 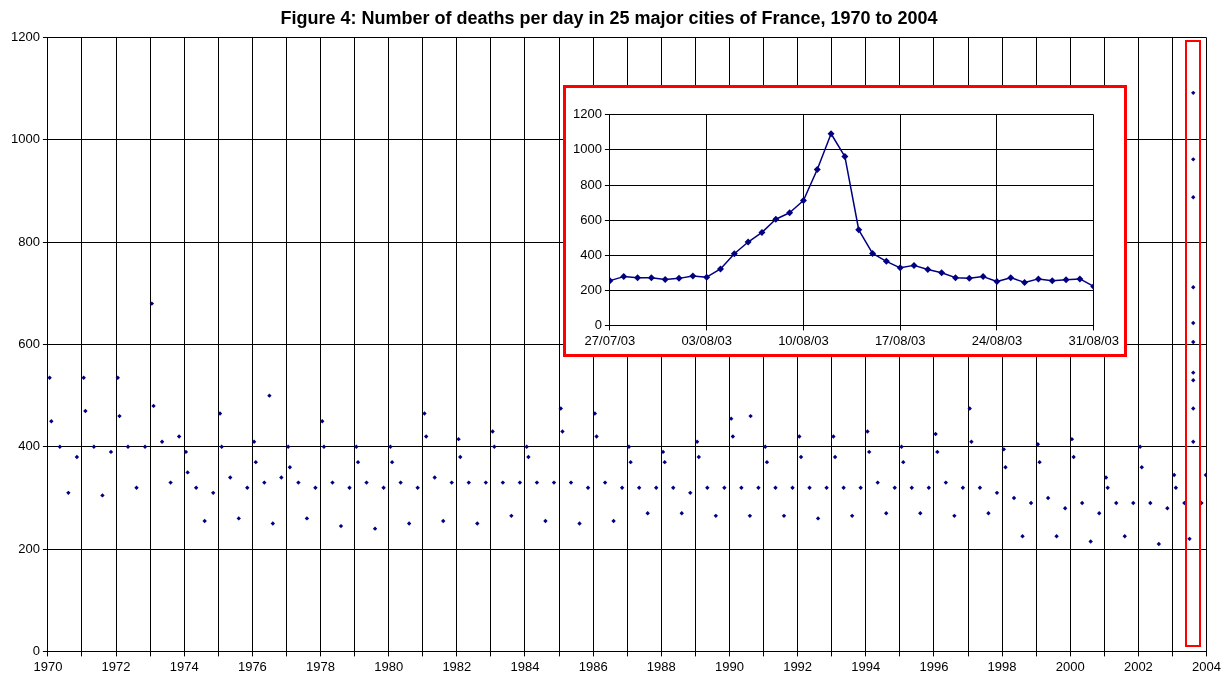 What do you see at coordinates (798, 666) in the screenshot?
I see `x-tick-label: 1992` at bounding box center [798, 666].